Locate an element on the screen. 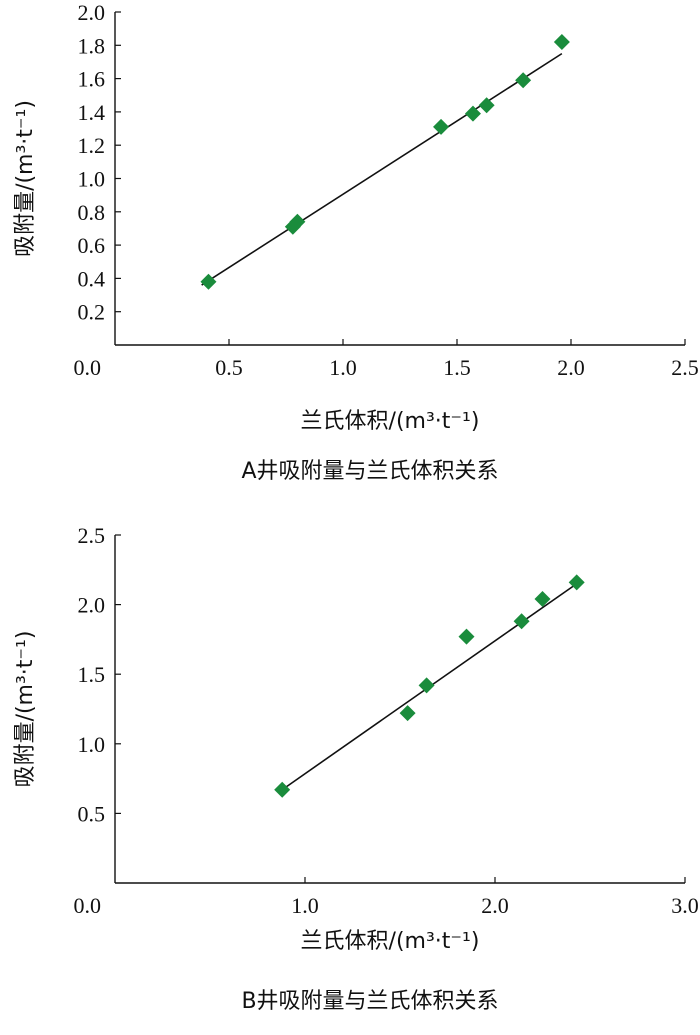  chart-caption: B井吸附量与兰氏体积关系 is located at coordinates (369, 1001).